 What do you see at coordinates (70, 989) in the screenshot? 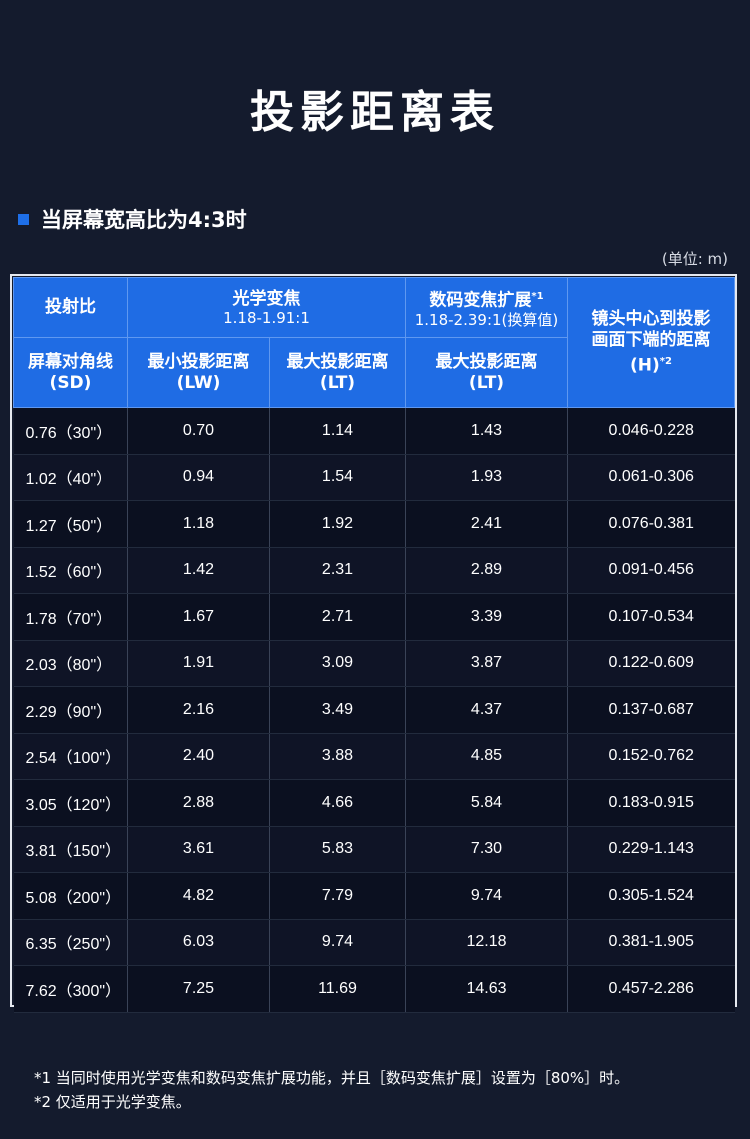
I see `cell-screen-diagonal: 7.62（300"）` at bounding box center [70, 989].